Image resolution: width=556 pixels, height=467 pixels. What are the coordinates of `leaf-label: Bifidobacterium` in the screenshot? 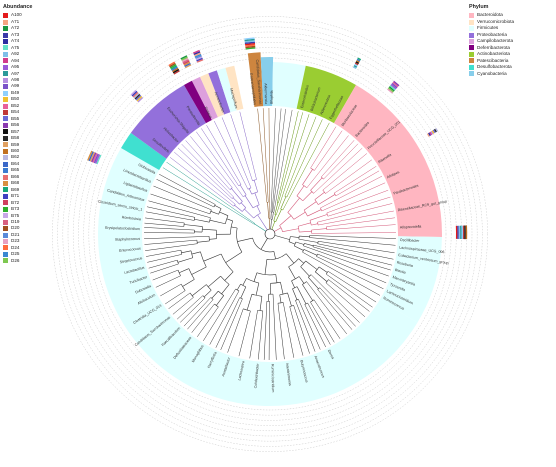 It's located at (316, 99).